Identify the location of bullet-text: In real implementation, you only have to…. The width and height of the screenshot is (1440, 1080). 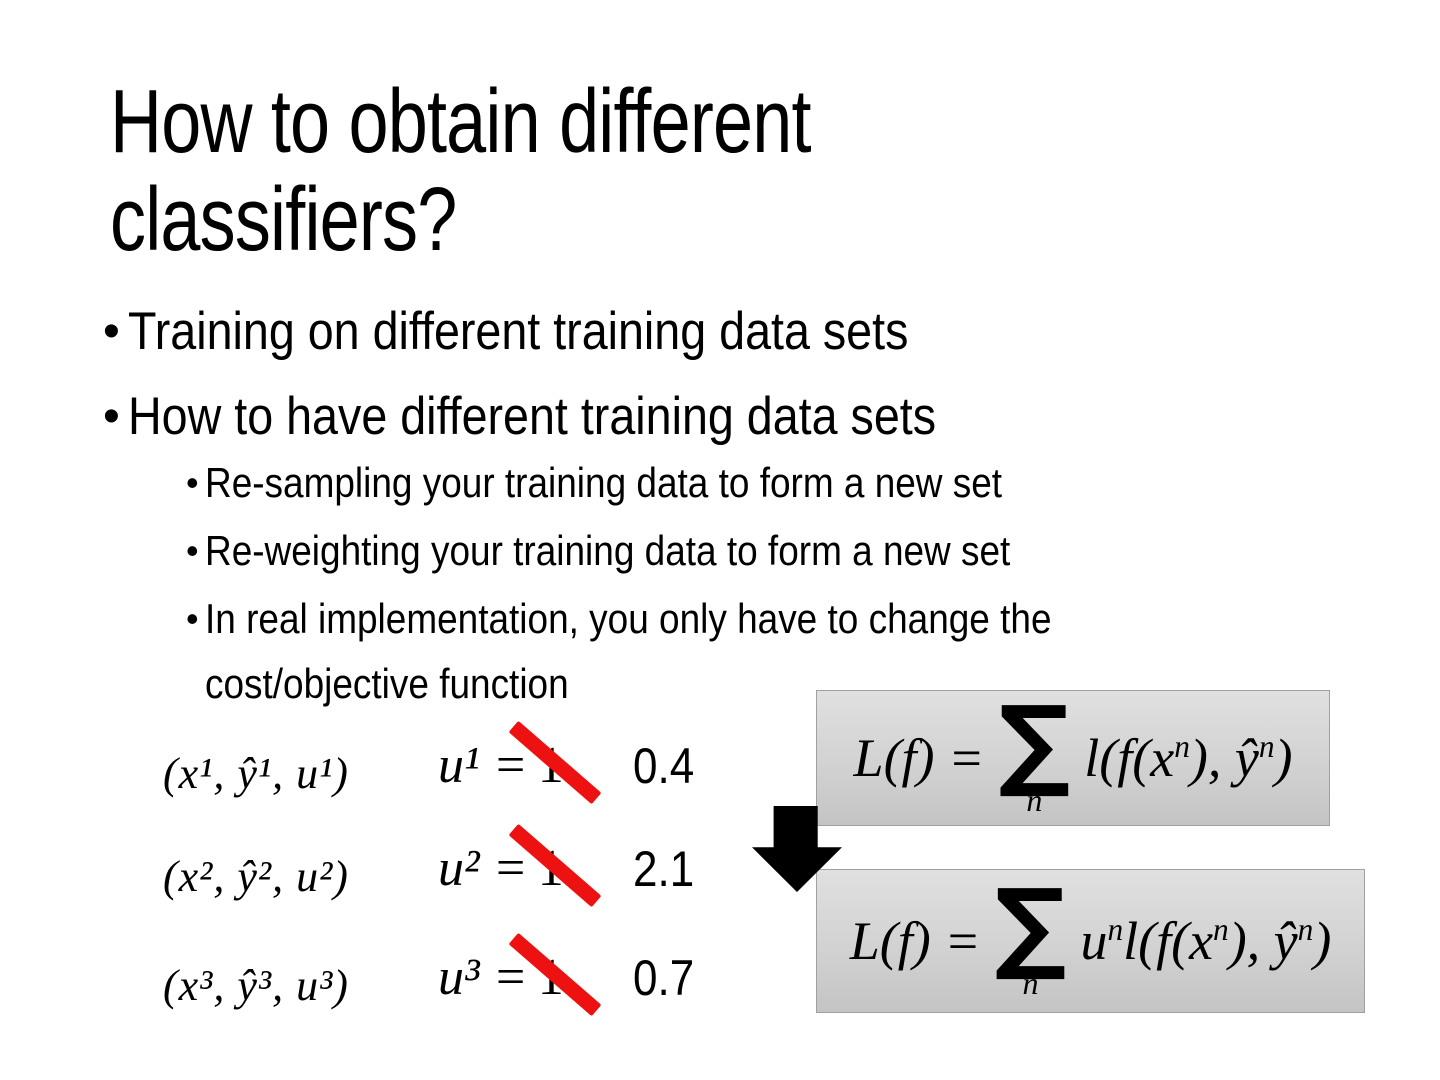
(628, 651).